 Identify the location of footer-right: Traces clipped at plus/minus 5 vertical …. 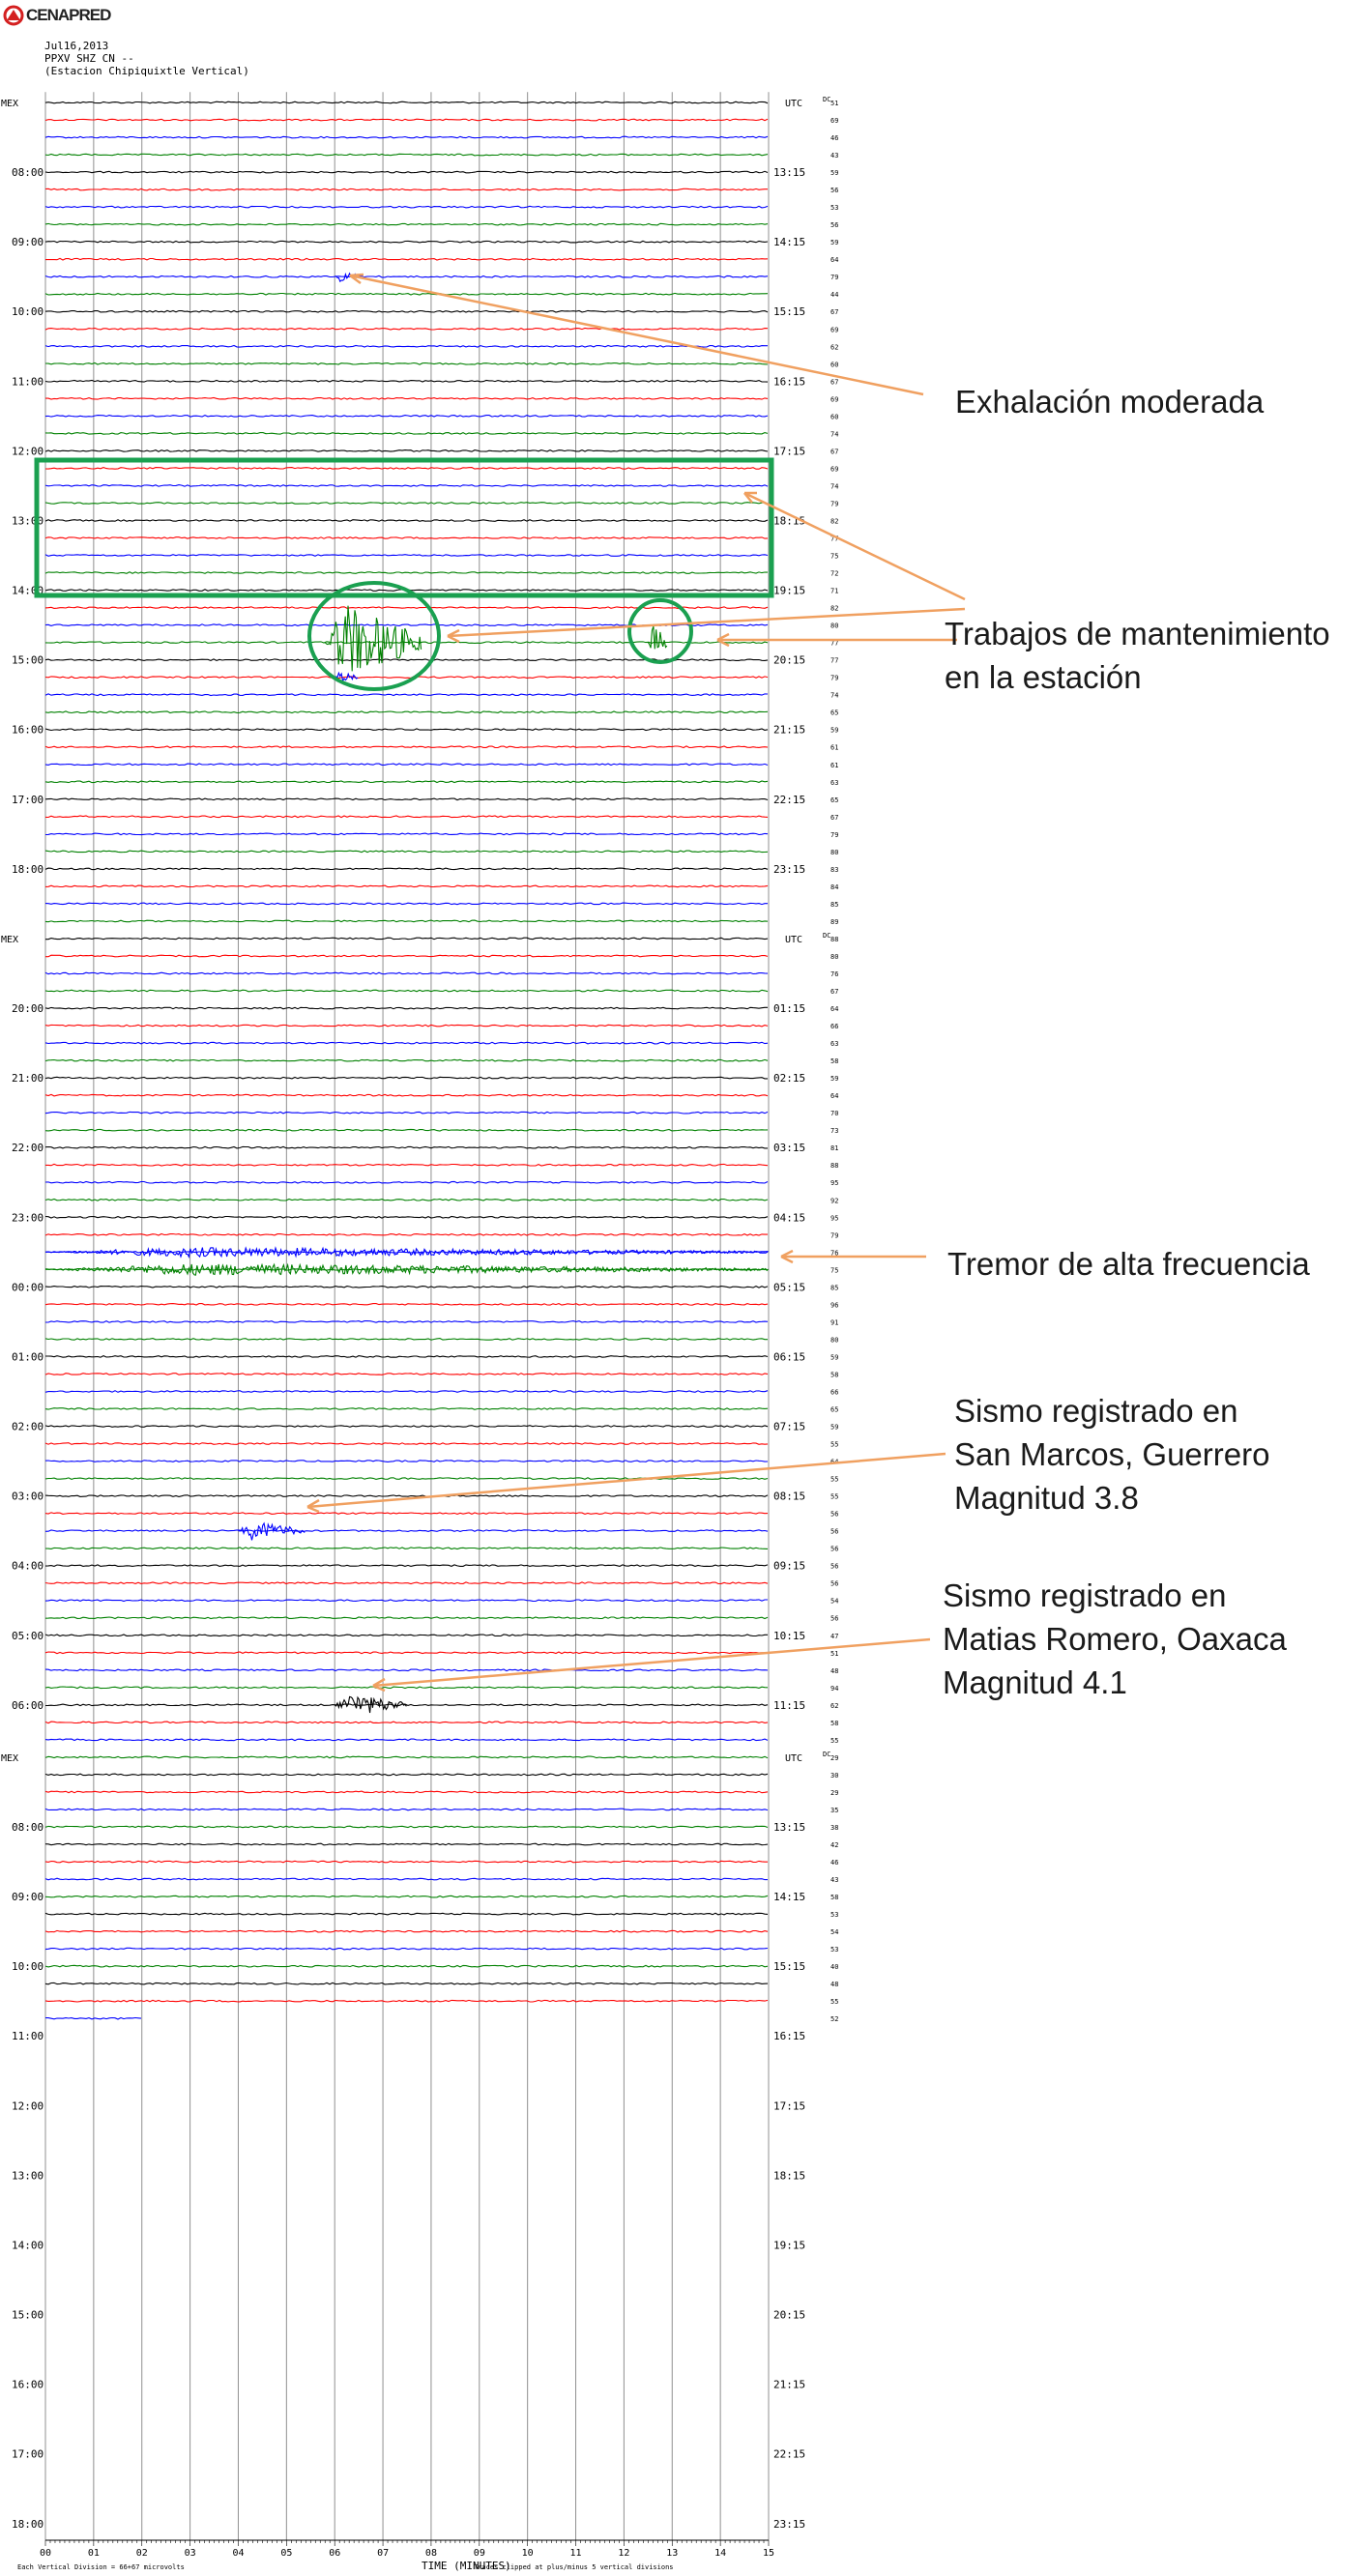
(574, 2567).